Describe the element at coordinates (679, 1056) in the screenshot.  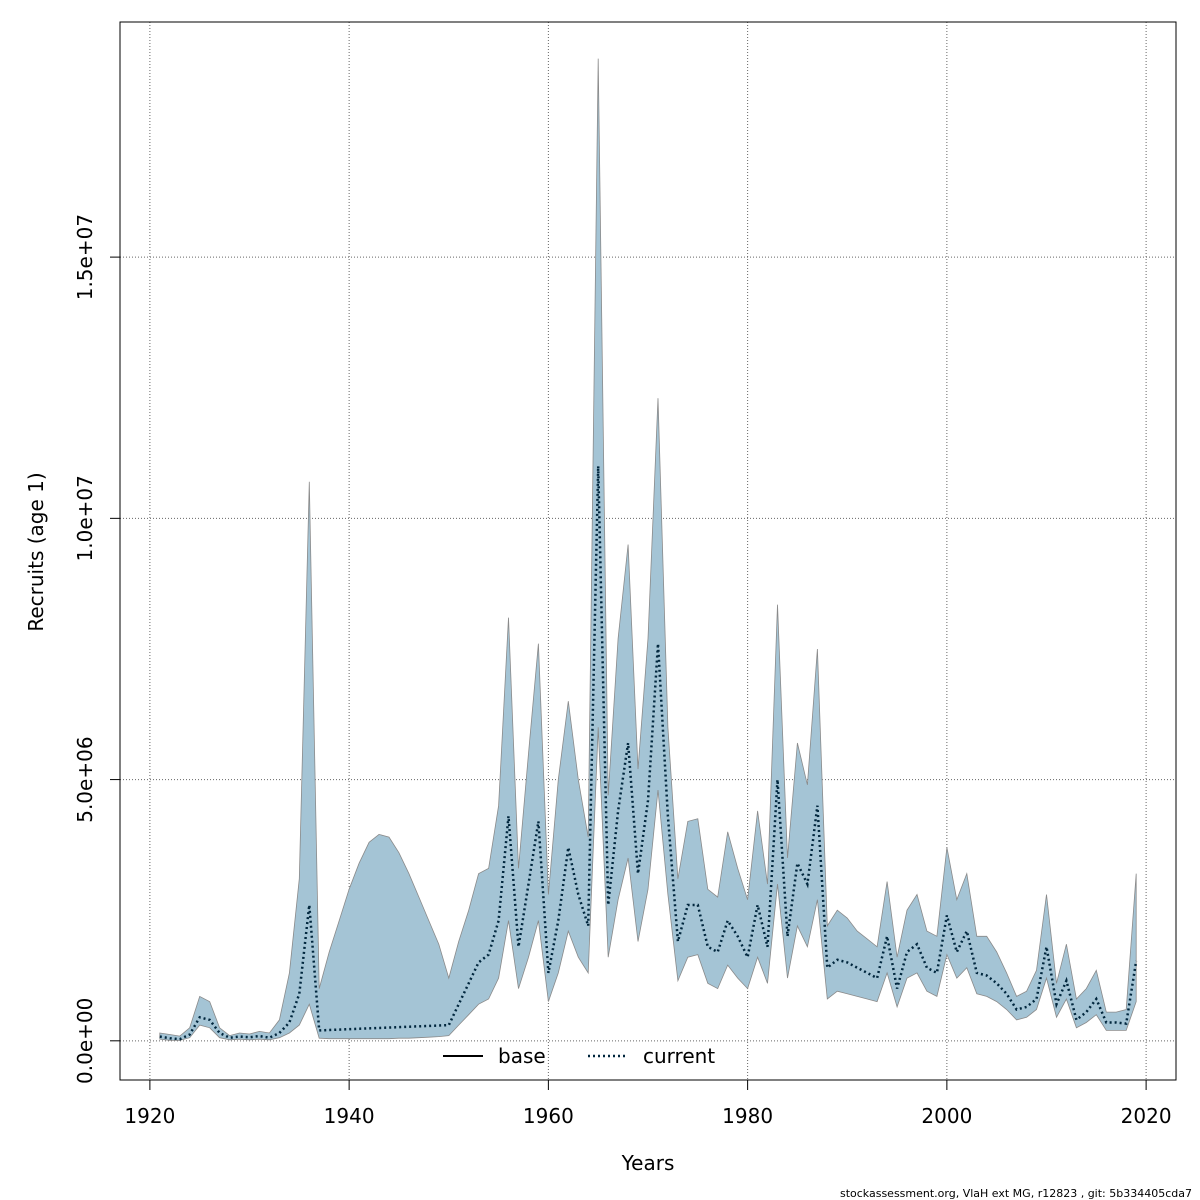
I see `legend-label-current: current` at that location.